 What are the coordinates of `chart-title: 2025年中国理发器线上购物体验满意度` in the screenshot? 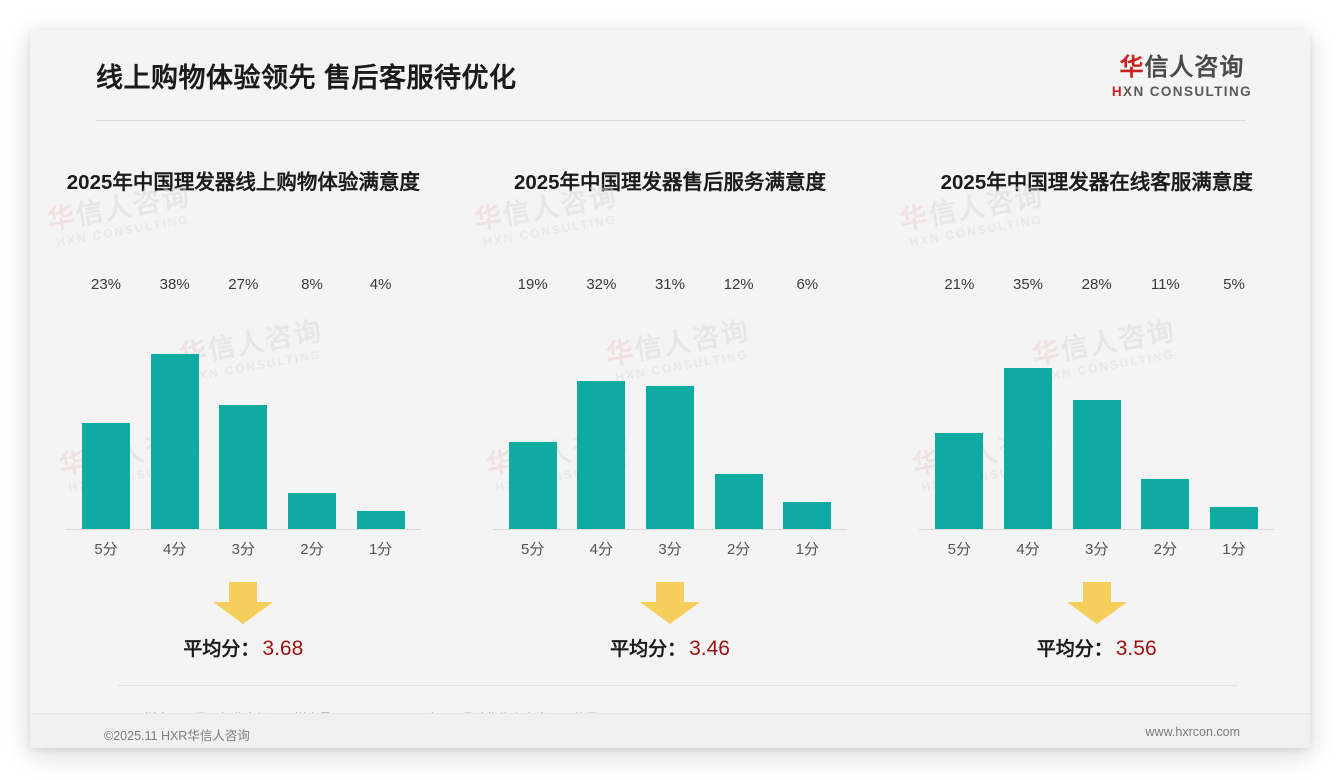 It's located at (243, 182).